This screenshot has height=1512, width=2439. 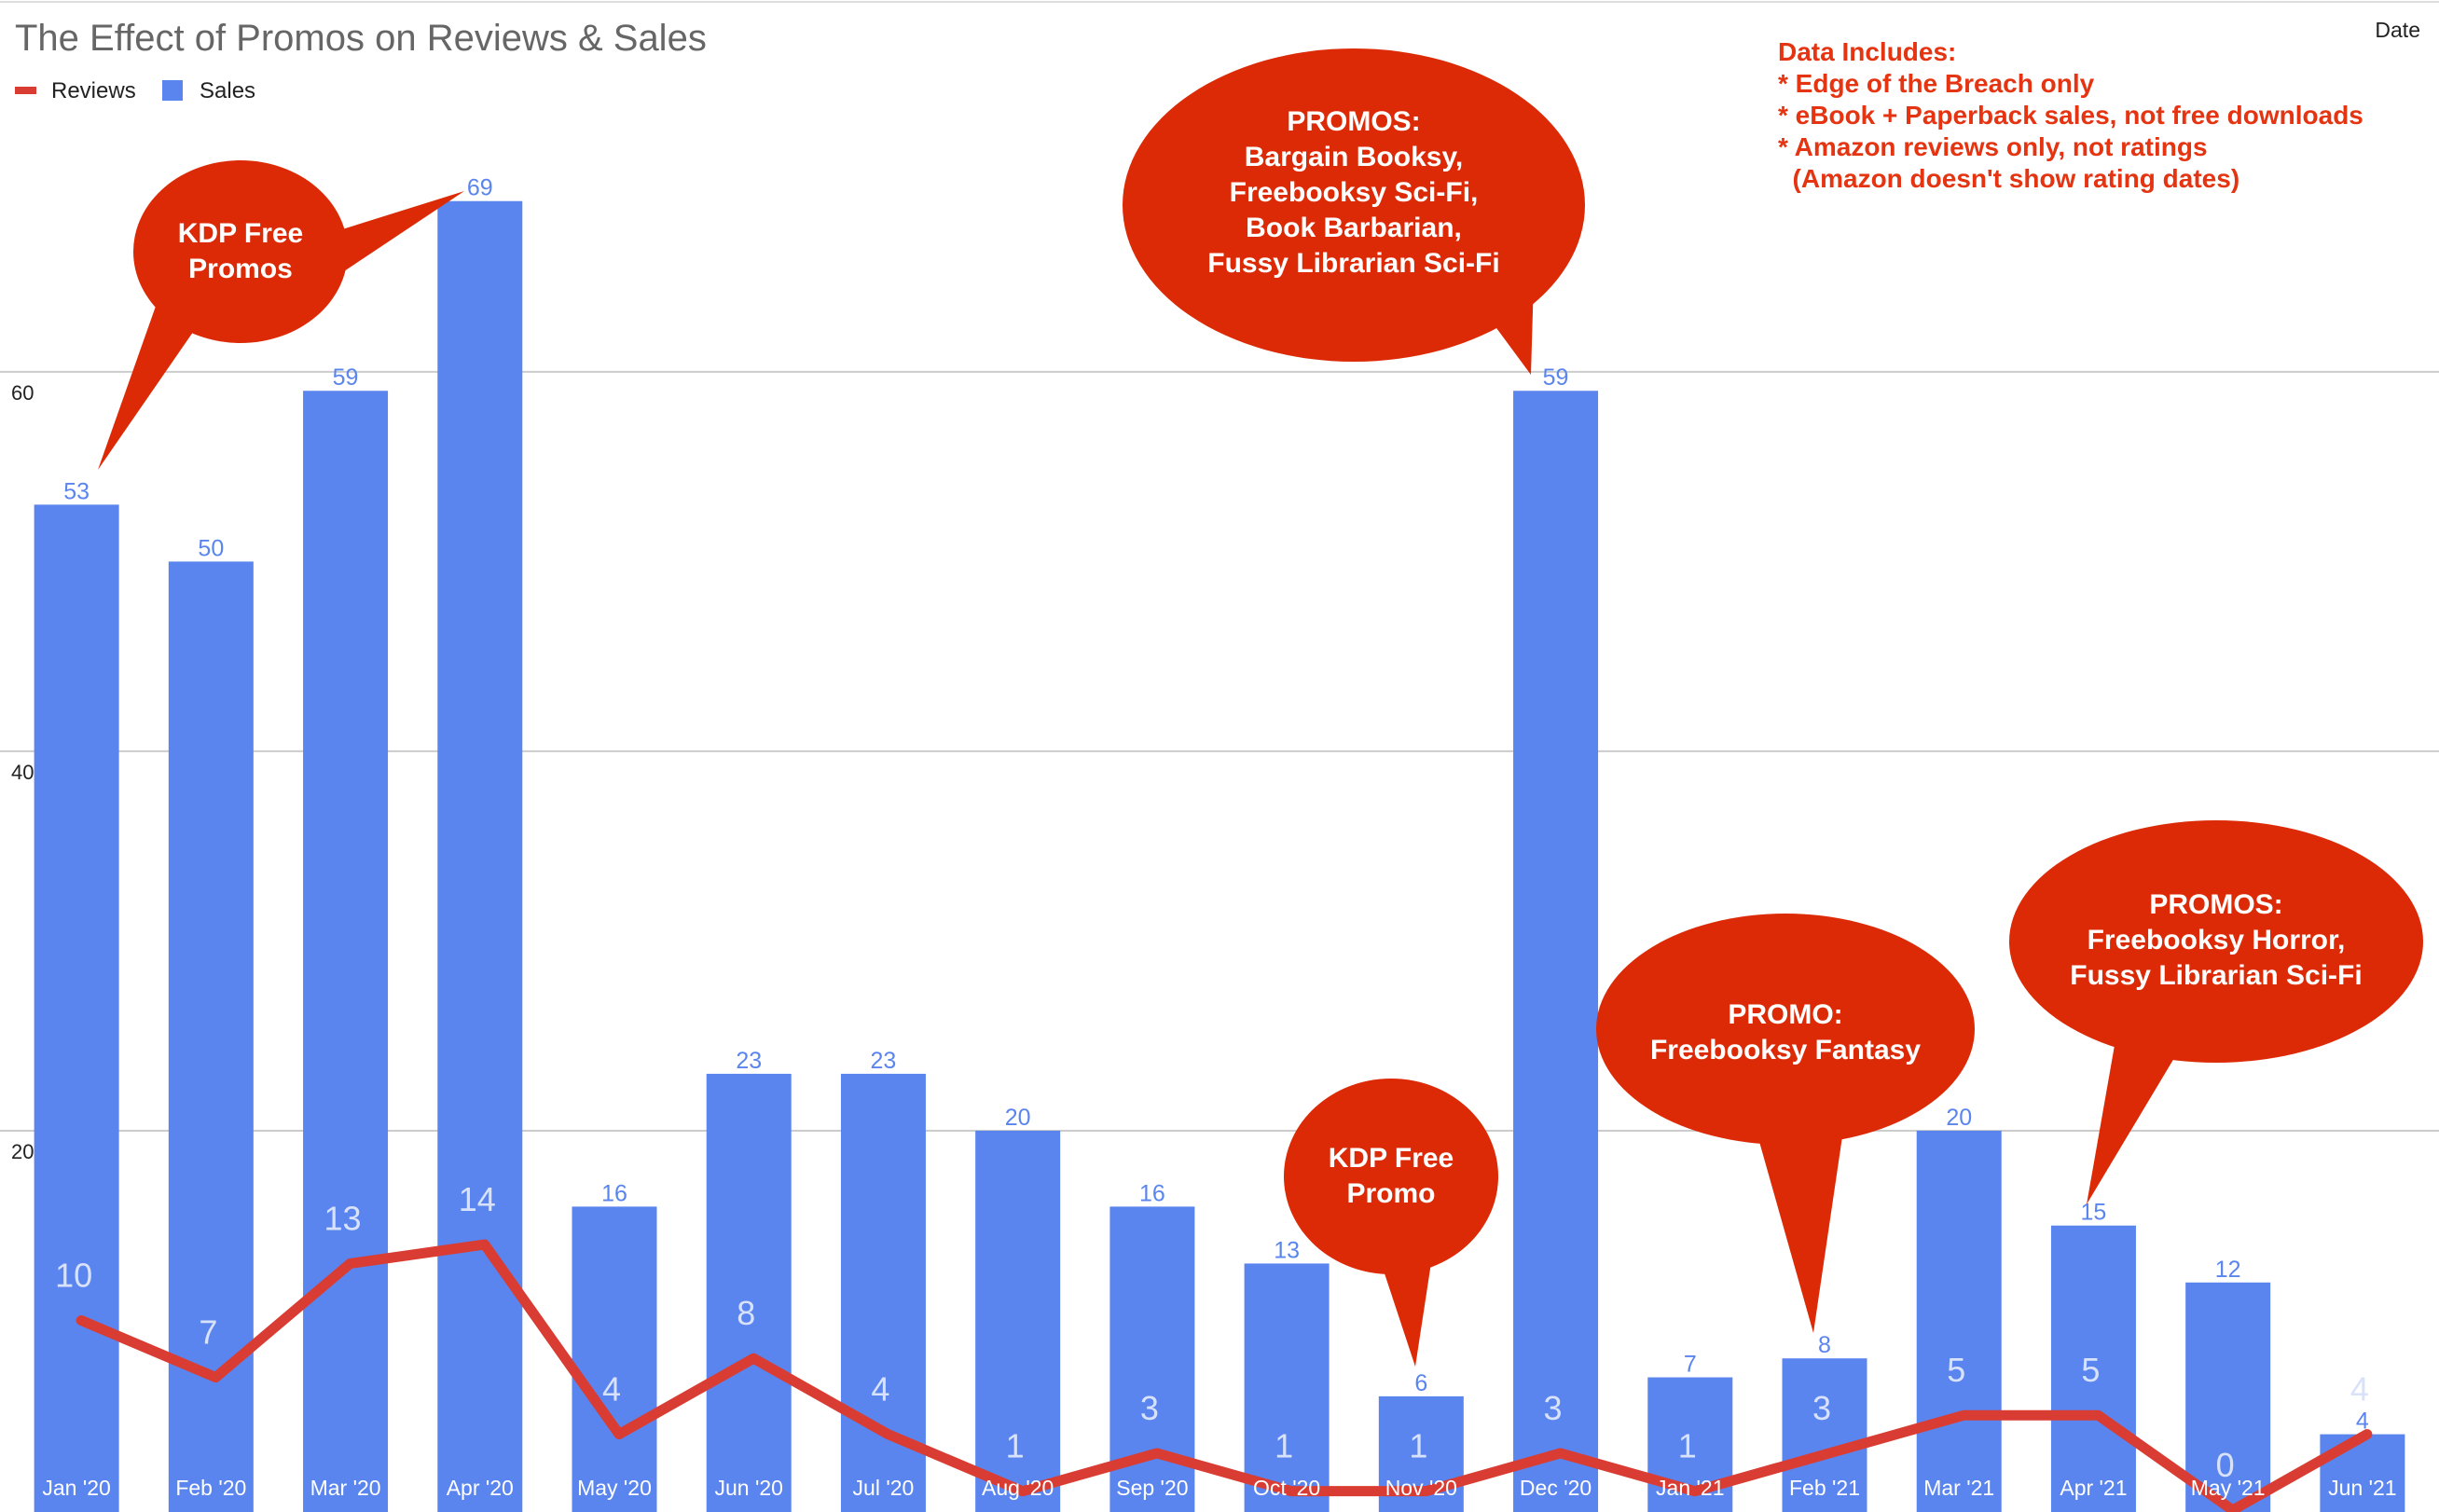 I want to click on x-tick-label: Jun '21, so click(x=2362, y=1488).